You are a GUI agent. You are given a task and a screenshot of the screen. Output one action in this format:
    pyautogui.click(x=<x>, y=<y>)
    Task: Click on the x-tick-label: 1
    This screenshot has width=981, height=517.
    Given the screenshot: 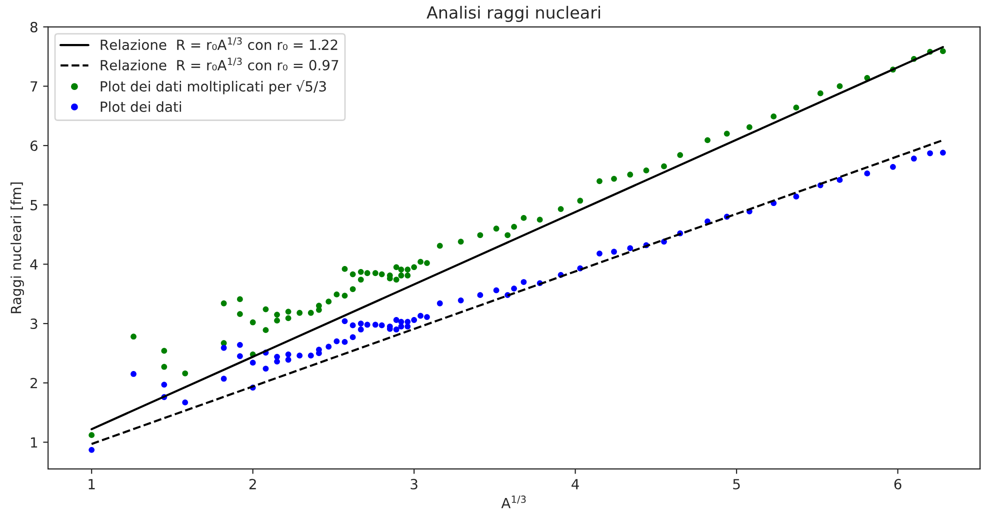 What is the action you would take?
    pyautogui.click(x=91, y=484)
    